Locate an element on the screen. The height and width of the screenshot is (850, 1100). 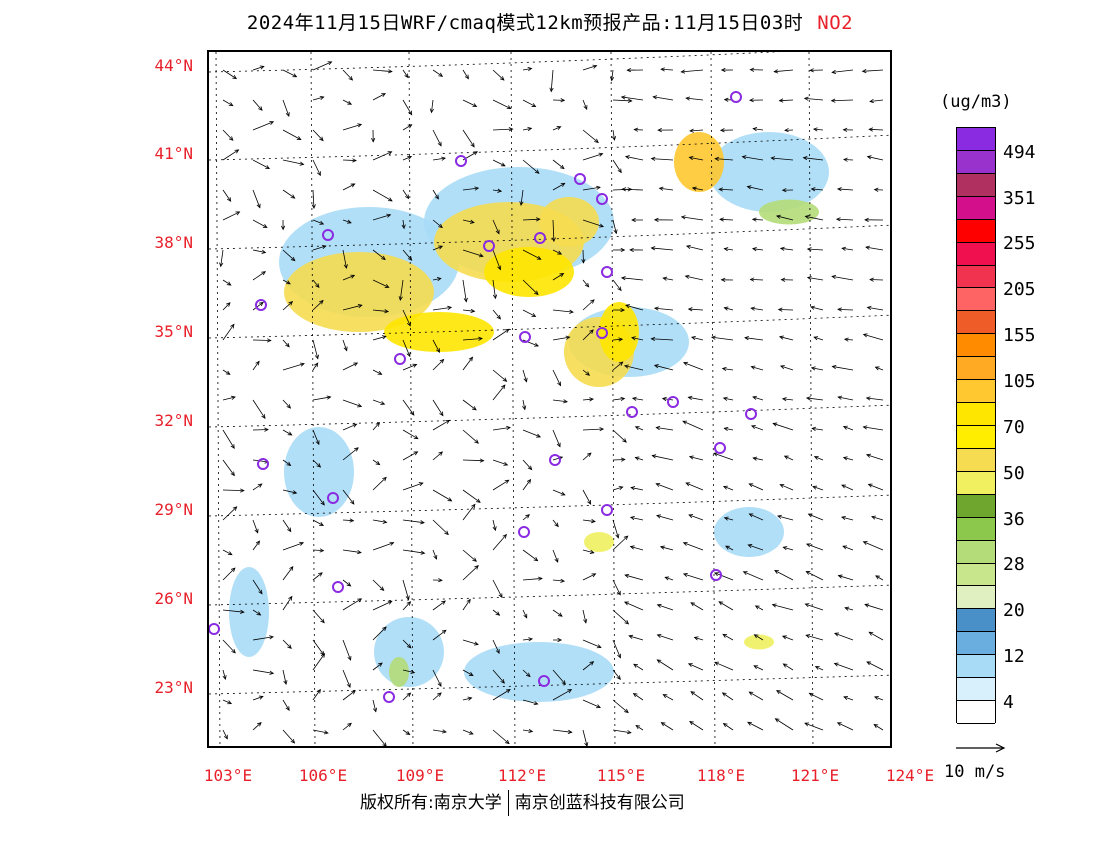
concentration-patch is located at coordinates (599, 542).